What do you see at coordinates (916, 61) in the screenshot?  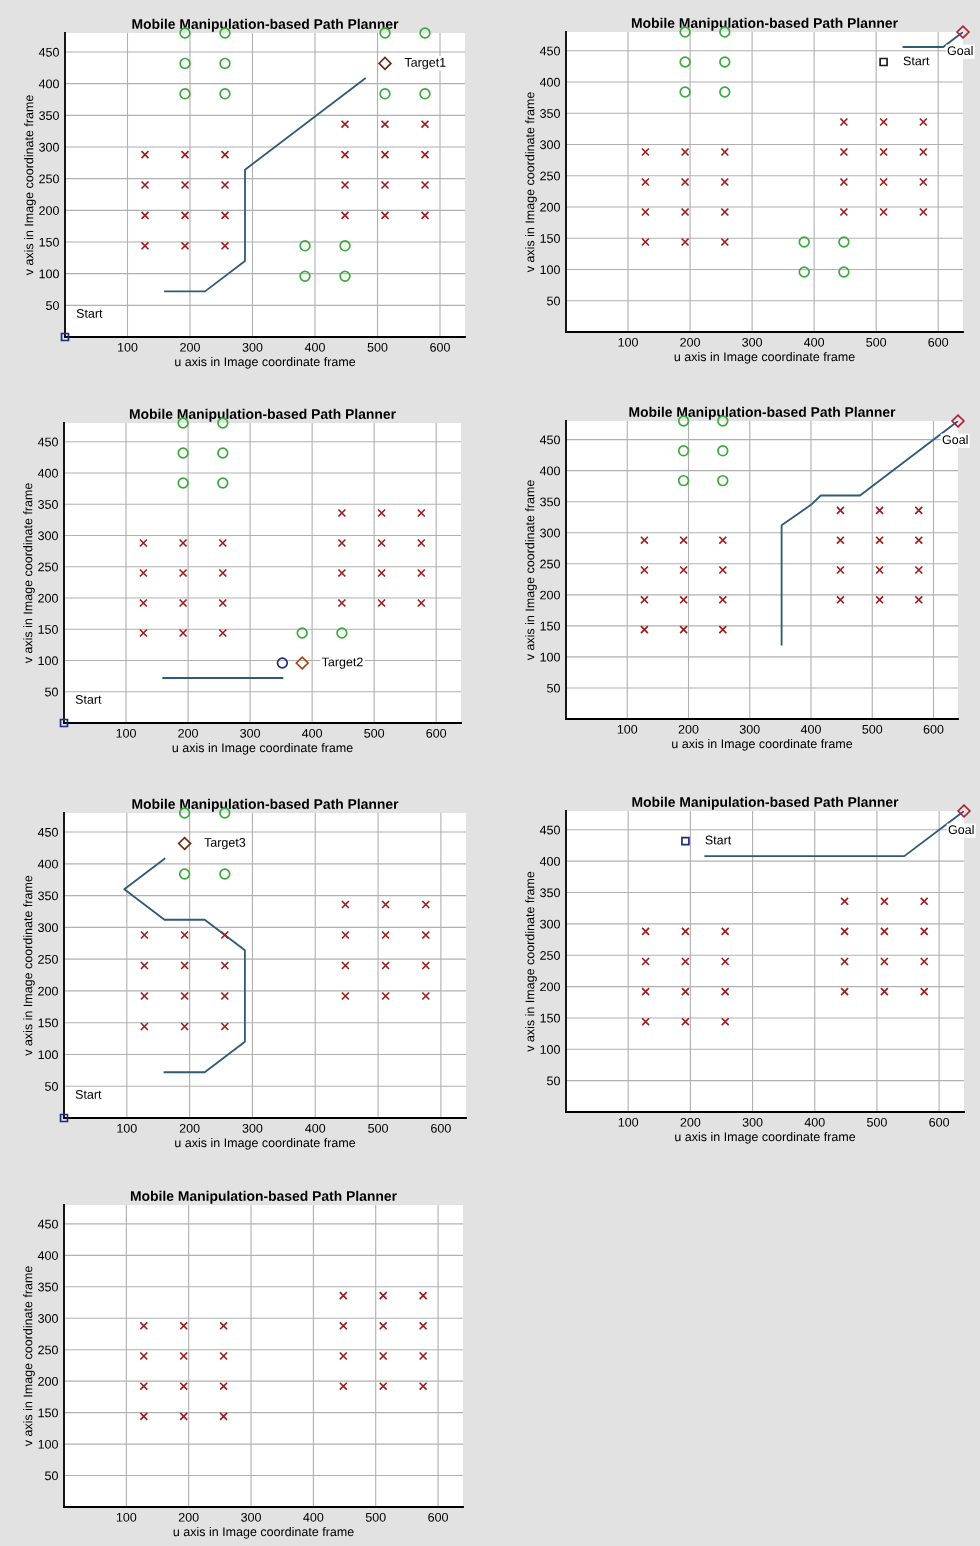 I see `annotation: Start` at bounding box center [916, 61].